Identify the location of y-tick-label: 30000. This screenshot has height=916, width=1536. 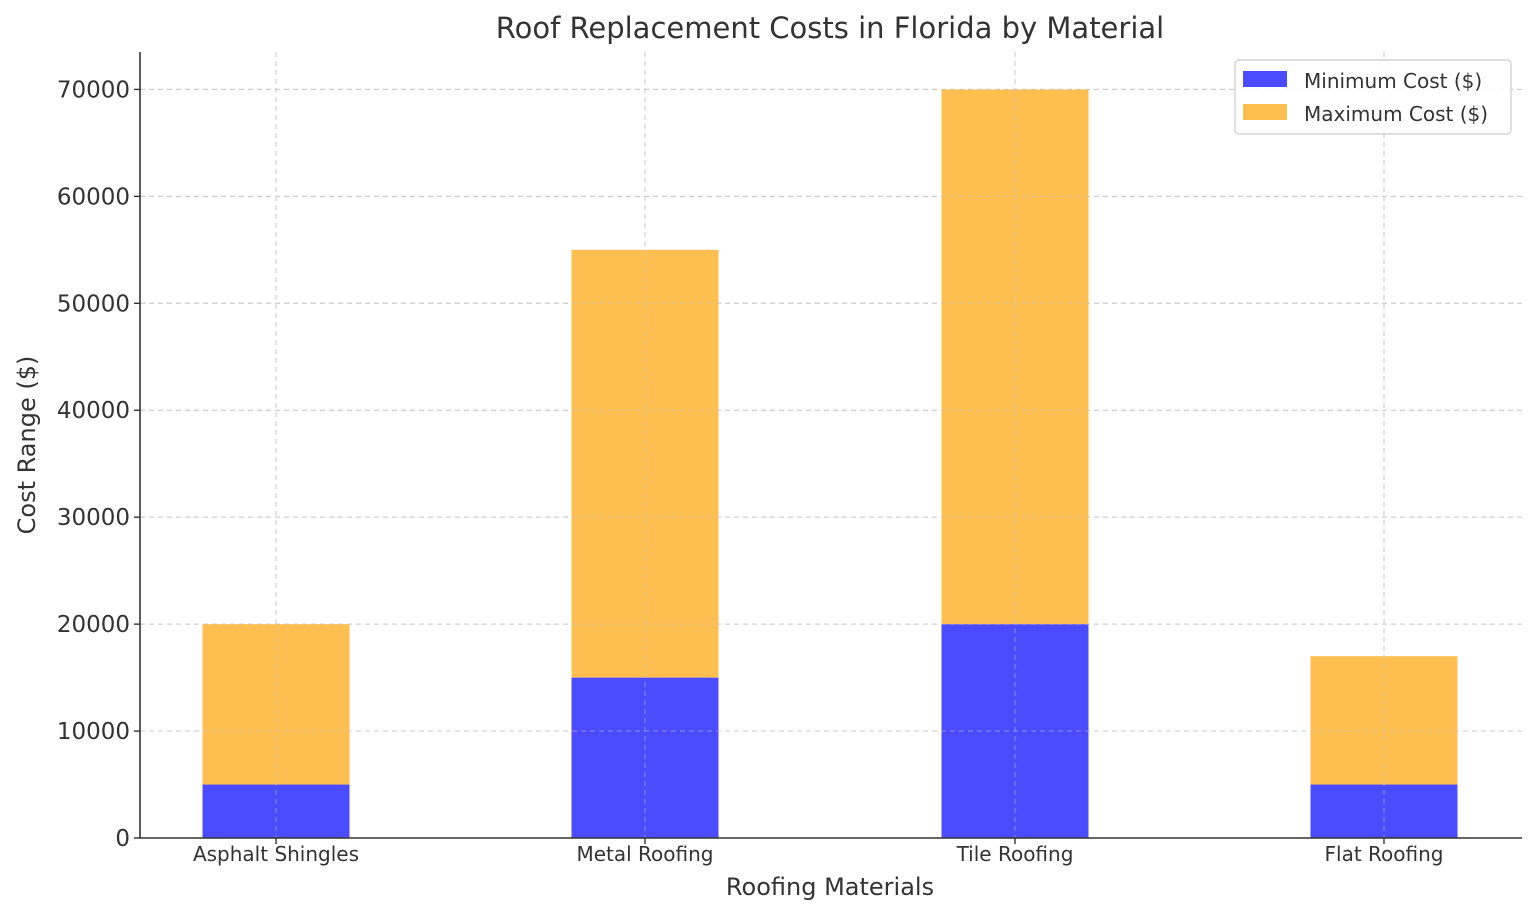
(93, 518).